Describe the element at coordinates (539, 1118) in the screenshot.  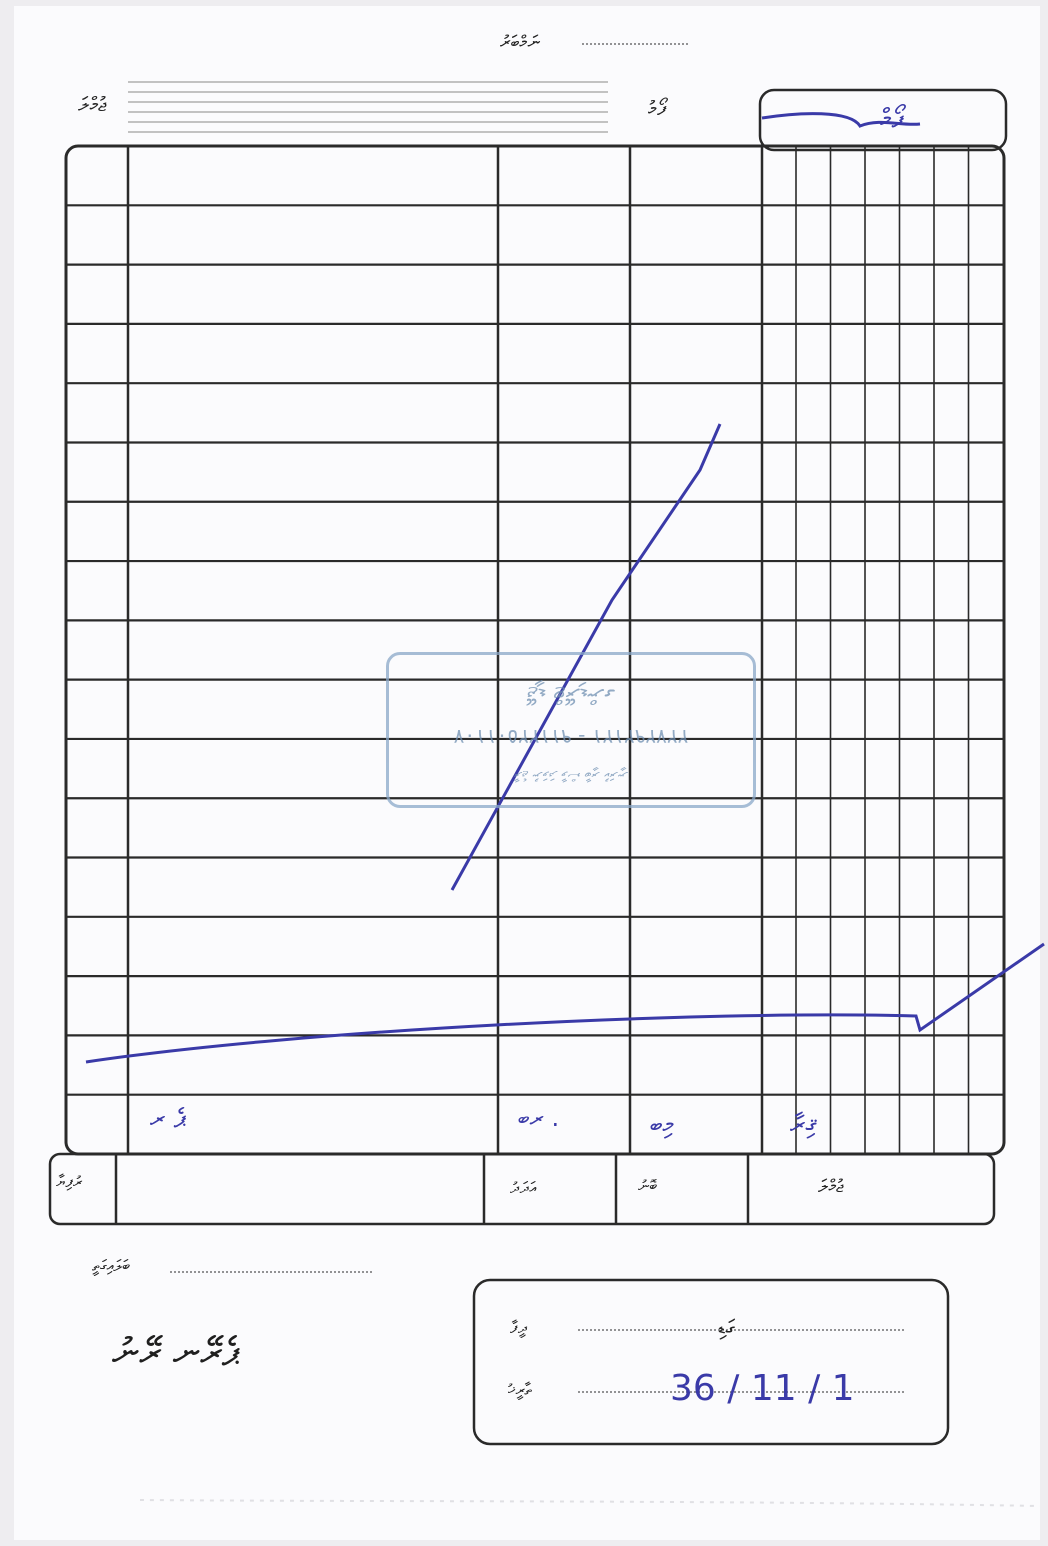
I see `handwritten-total-b: ރބ .` at that location.